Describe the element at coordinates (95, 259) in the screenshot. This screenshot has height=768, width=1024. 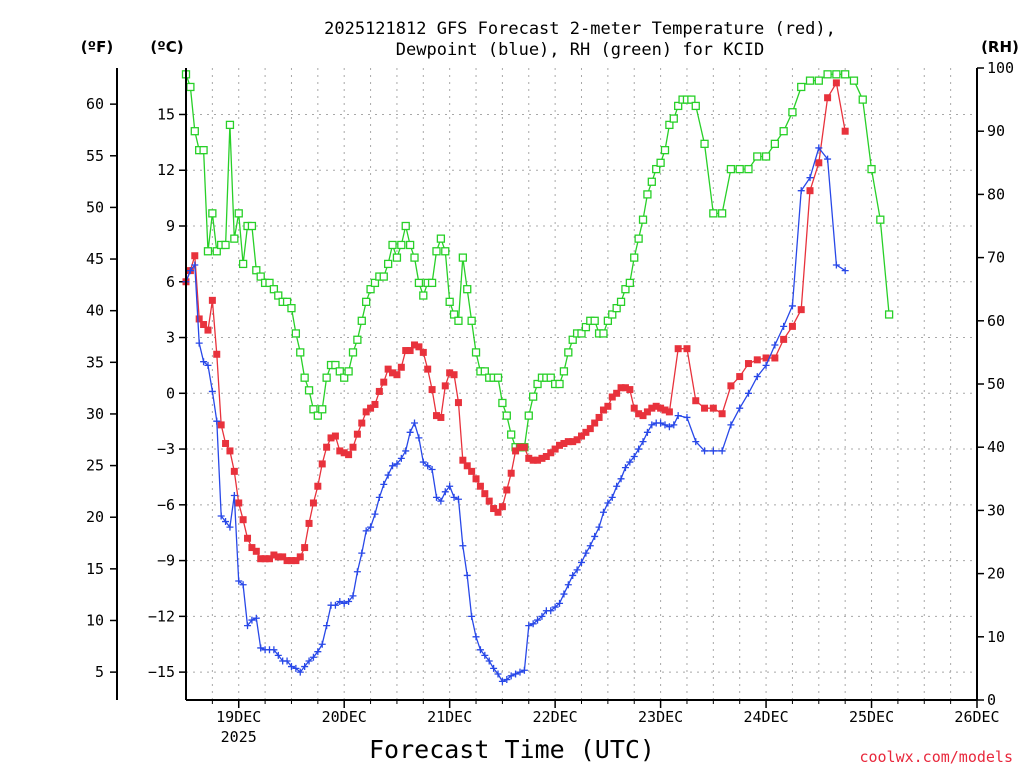
I see `fahrenheit-tick-label: 45` at that location.